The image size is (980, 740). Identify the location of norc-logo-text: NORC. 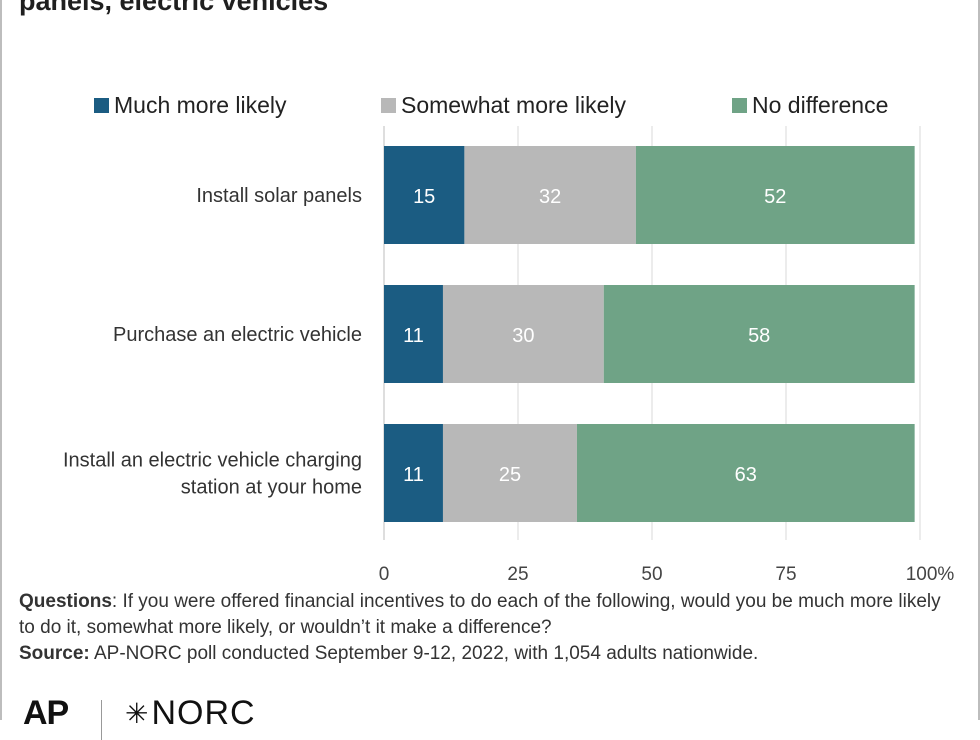
(203, 713).